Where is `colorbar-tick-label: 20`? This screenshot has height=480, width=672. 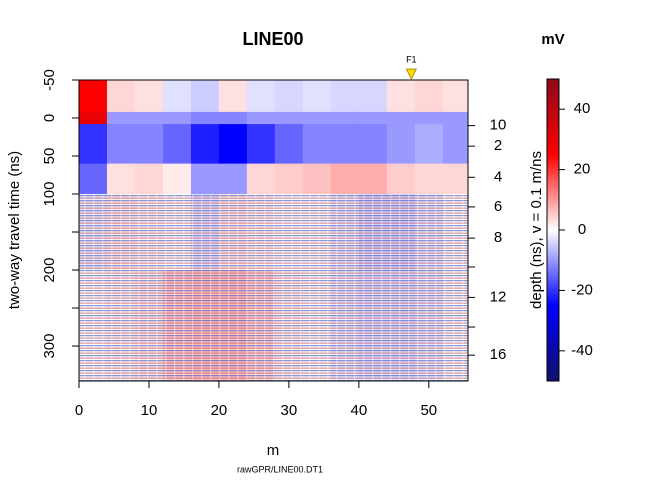 colorbar-tick-label: 20 is located at coordinates (582, 169).